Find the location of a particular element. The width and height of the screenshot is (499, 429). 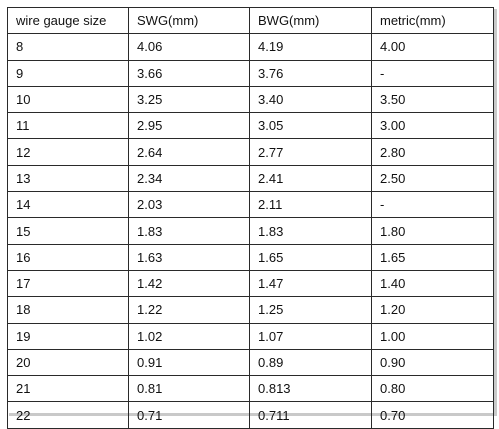

cell-bwg: 3.05 is located at coordinates (310, 126).